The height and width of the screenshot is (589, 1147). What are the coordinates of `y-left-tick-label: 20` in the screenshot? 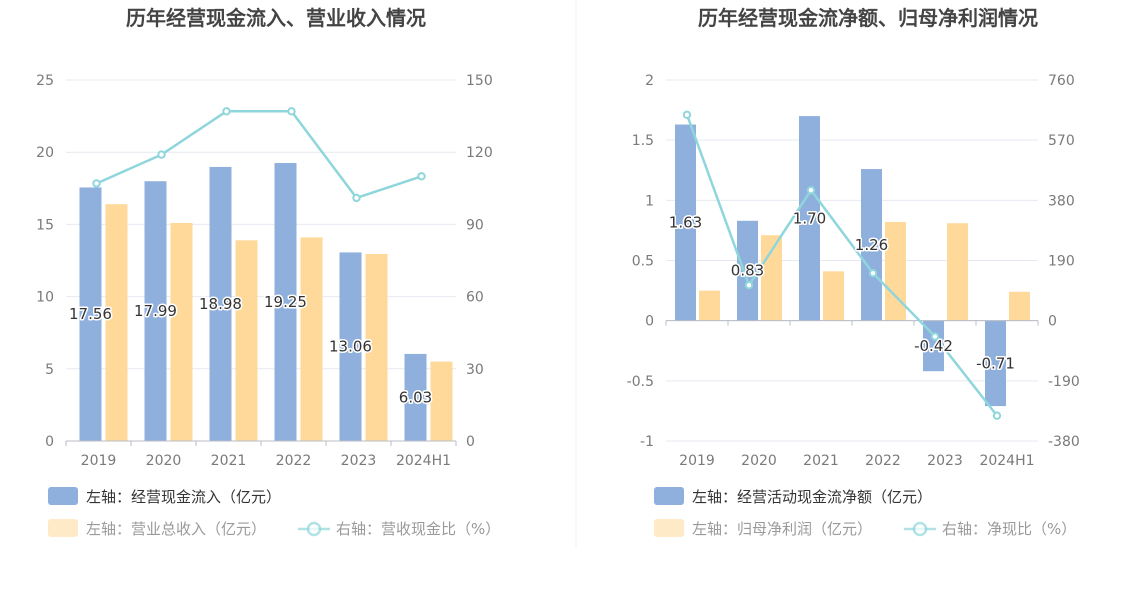 It's located at (45, 153).